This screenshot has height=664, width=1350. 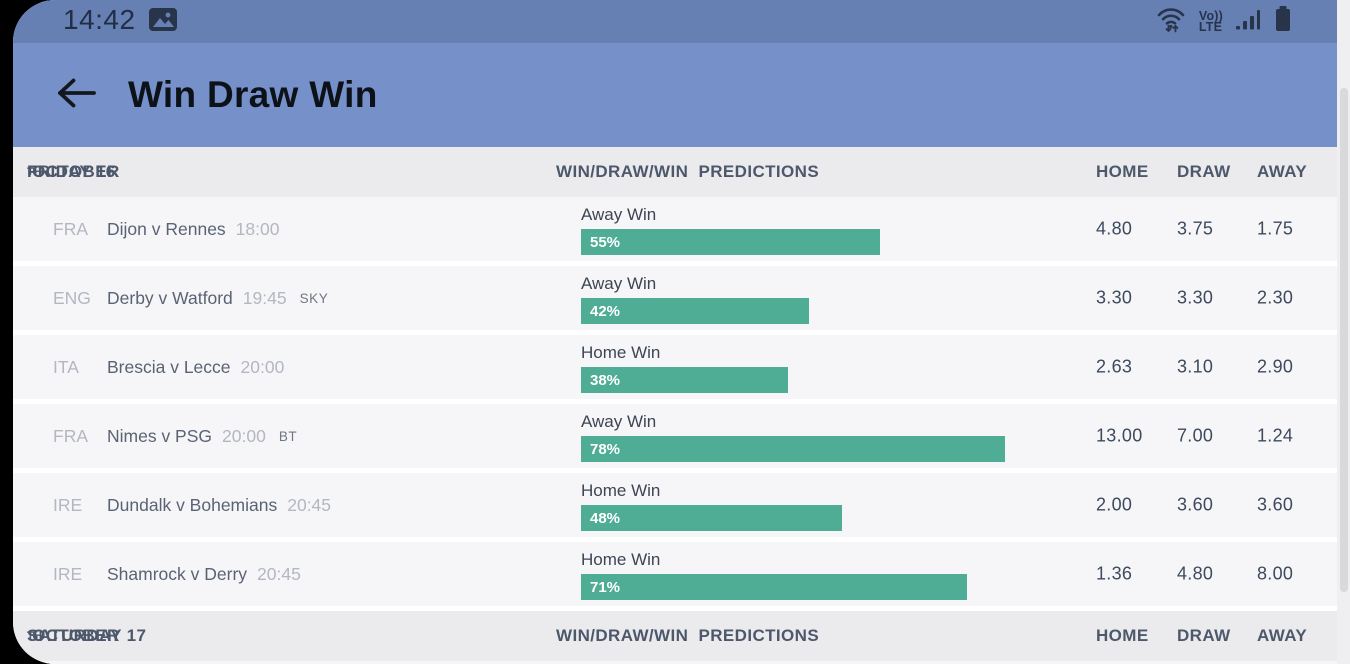 What do you see at coordinates (1283, 21) in the screenshot?
I see `battery-icon` at bounding box center [1283, 21].